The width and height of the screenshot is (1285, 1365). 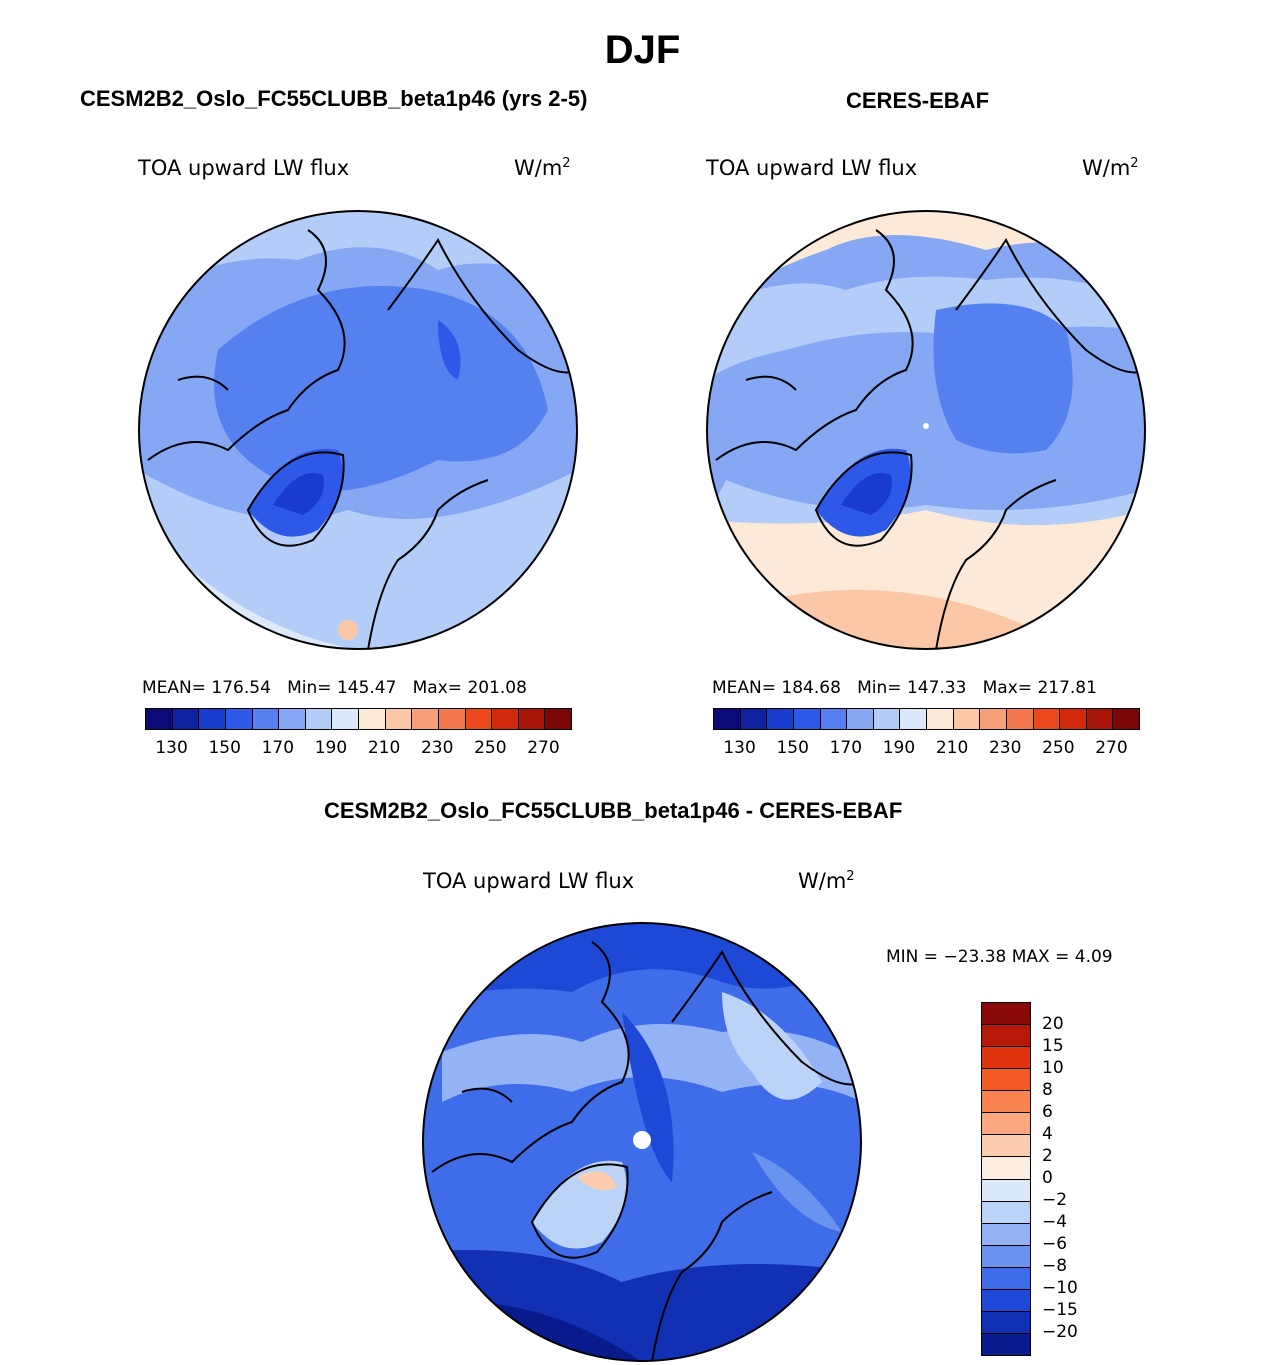 What do you see at coordinates (542, 168) in the screenshot?
I see `model-units-label: W/m2` at bounding box center [542, 168].